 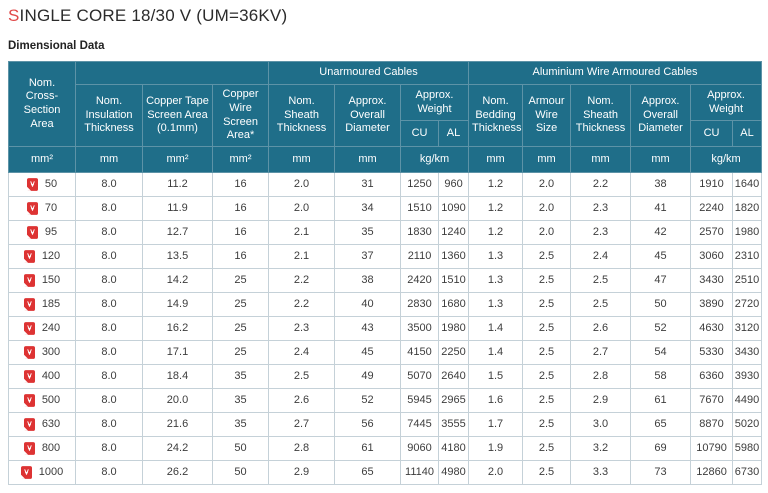 I want to click on cross-section-cell: 185, so click(x=42, y=304).